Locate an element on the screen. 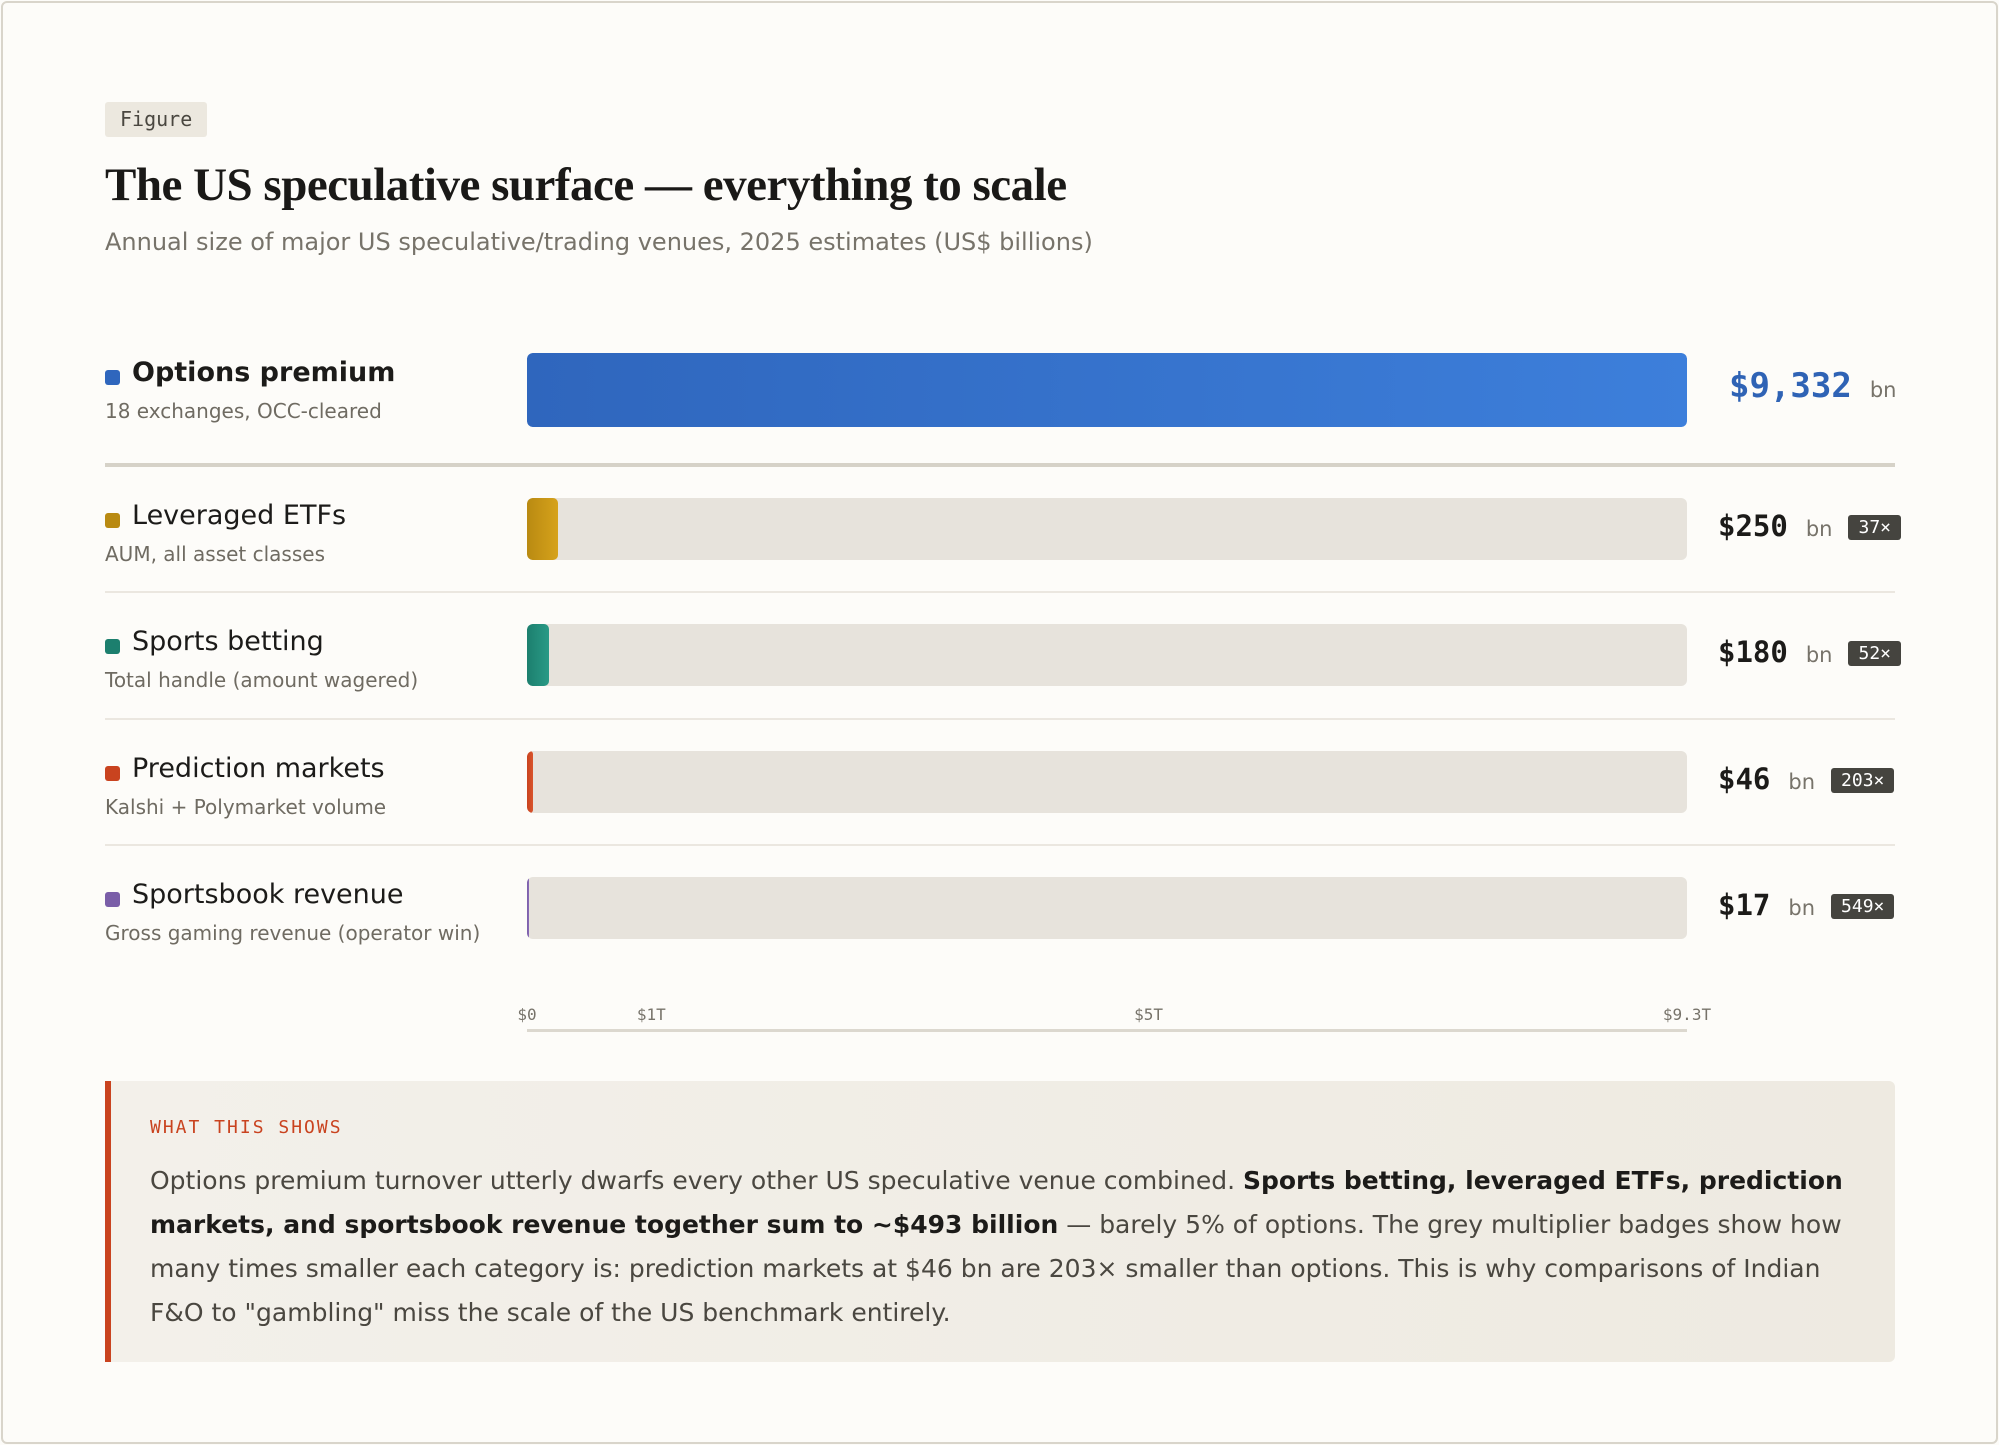 This screenshot has width=1999, height=1445. value-label: $250 bn 37× is located at coordinates (1809, 526).